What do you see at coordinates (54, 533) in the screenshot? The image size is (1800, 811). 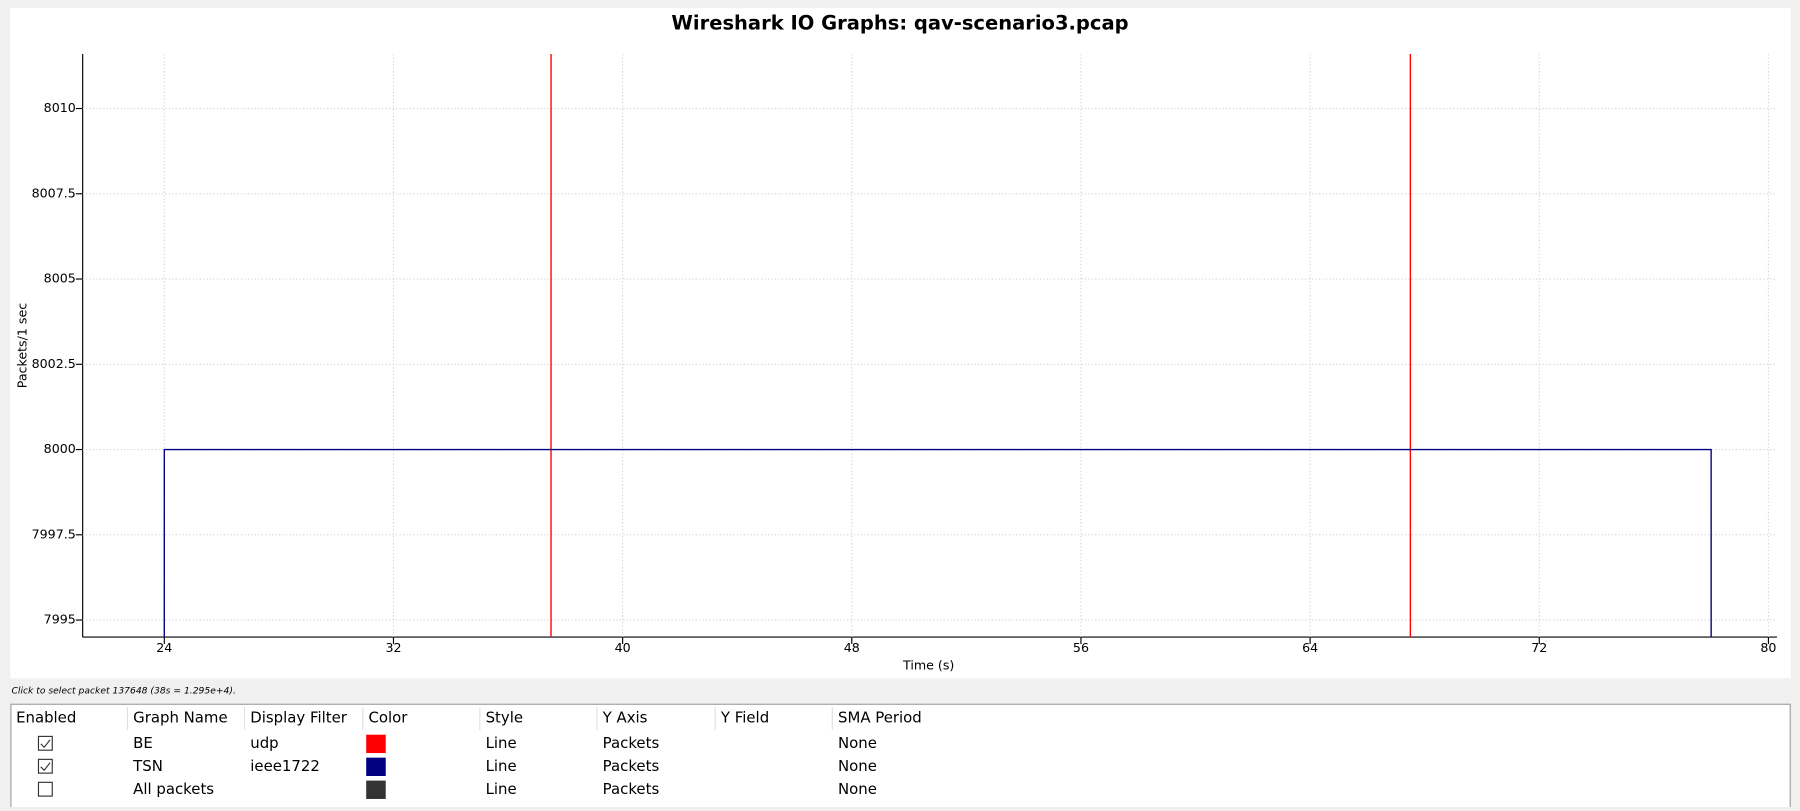 I see `y-tick-label: 7997.5` at bounding box center [54, 533].